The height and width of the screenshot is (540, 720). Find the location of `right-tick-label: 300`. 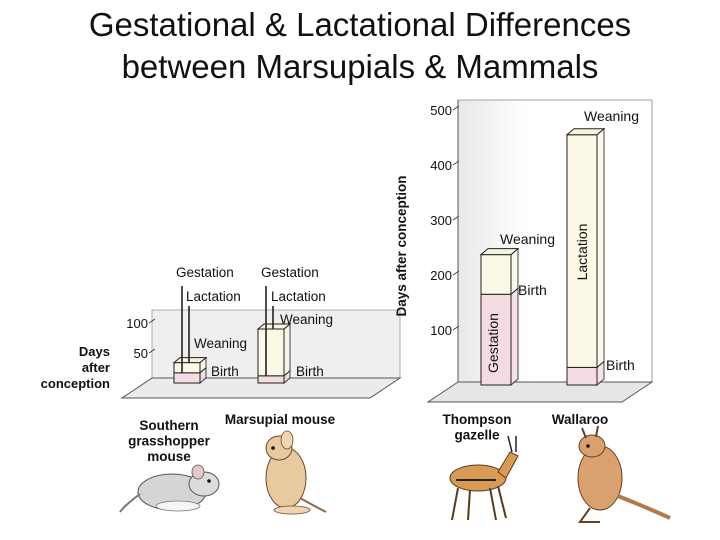

right-tick-label: 300 is located at coordinates (441, 220).